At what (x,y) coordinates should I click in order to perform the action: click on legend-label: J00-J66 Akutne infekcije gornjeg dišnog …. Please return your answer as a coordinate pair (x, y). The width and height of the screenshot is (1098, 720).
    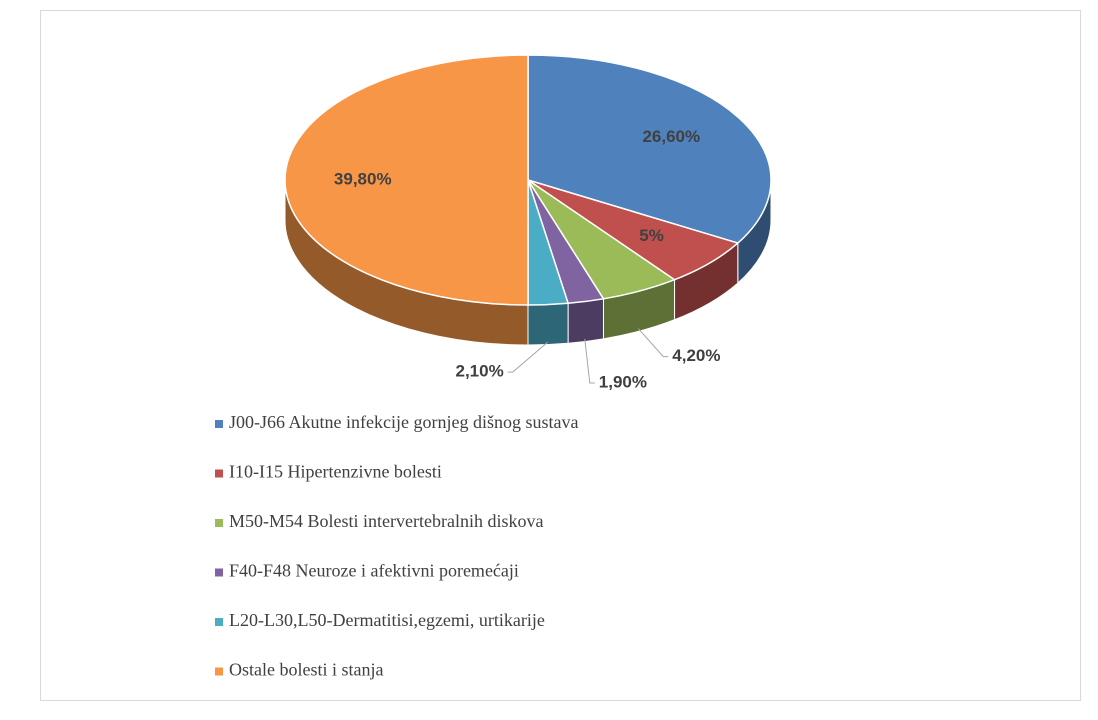
    Looking at the image, I should click on (403, 422).